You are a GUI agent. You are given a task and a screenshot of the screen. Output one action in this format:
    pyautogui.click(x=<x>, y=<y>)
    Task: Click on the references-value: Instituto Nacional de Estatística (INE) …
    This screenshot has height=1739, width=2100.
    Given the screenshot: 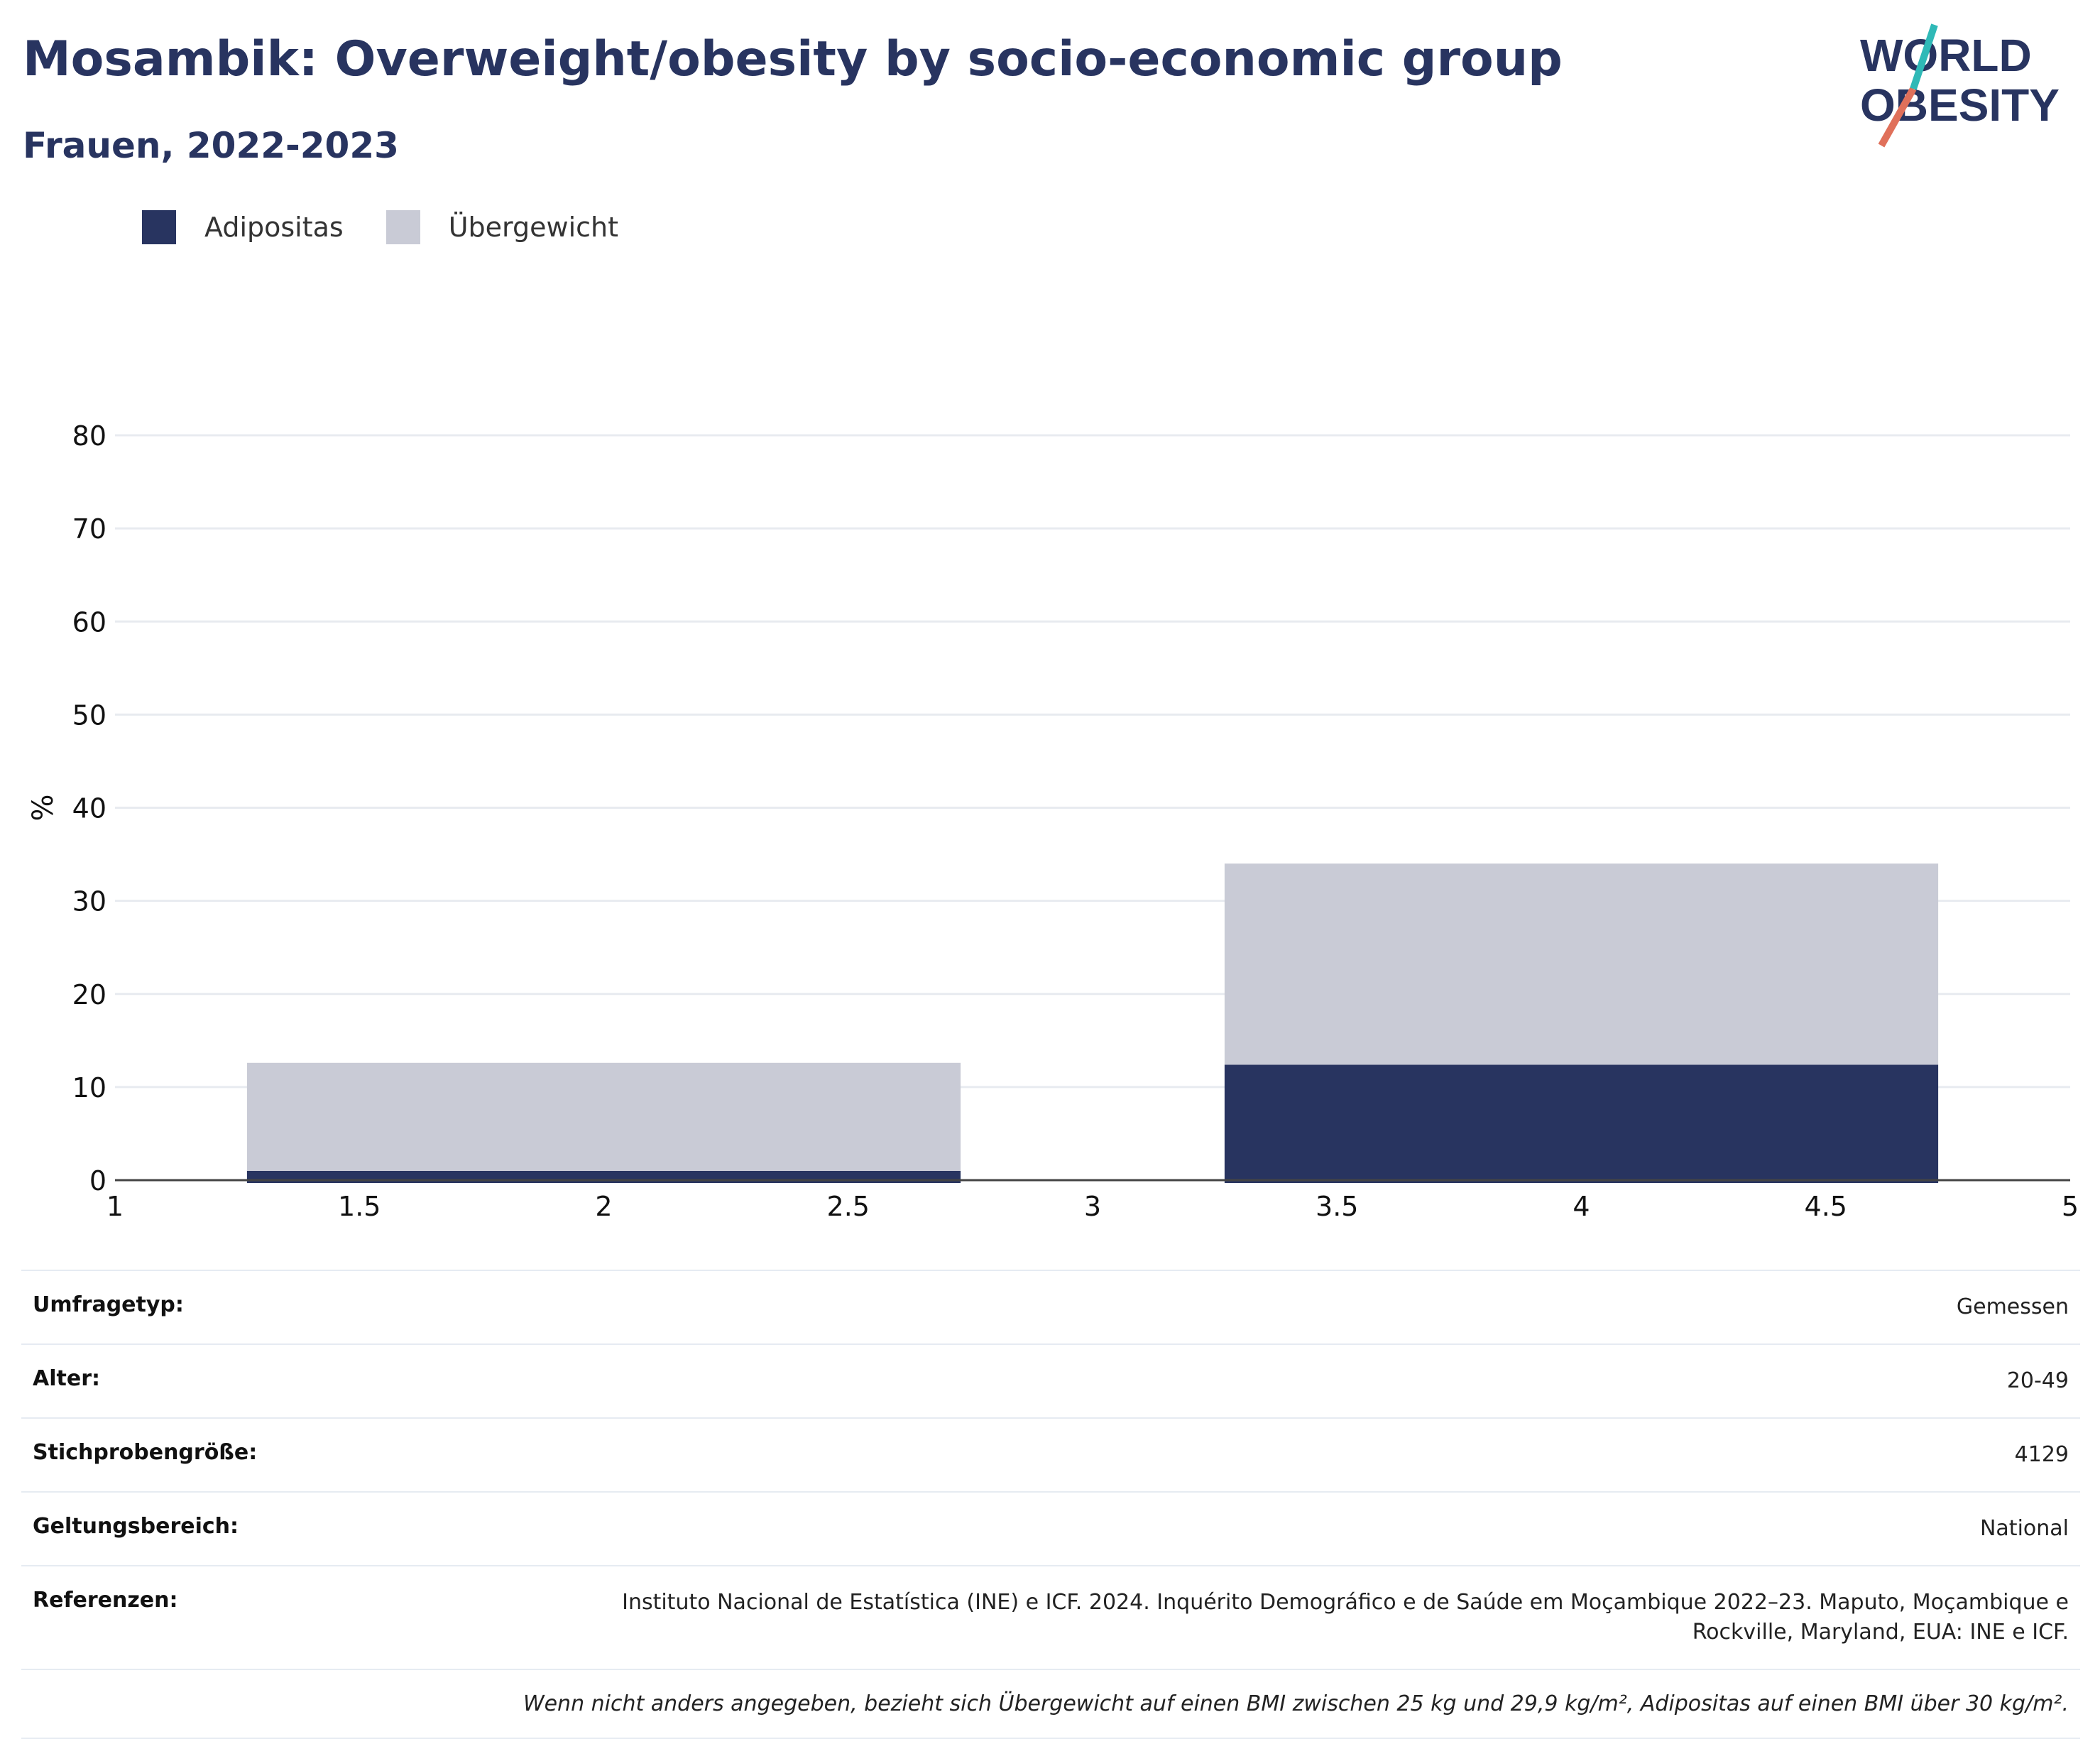 What is the action you would take?
    pyautogui.click(x=1198, y=1617)
    